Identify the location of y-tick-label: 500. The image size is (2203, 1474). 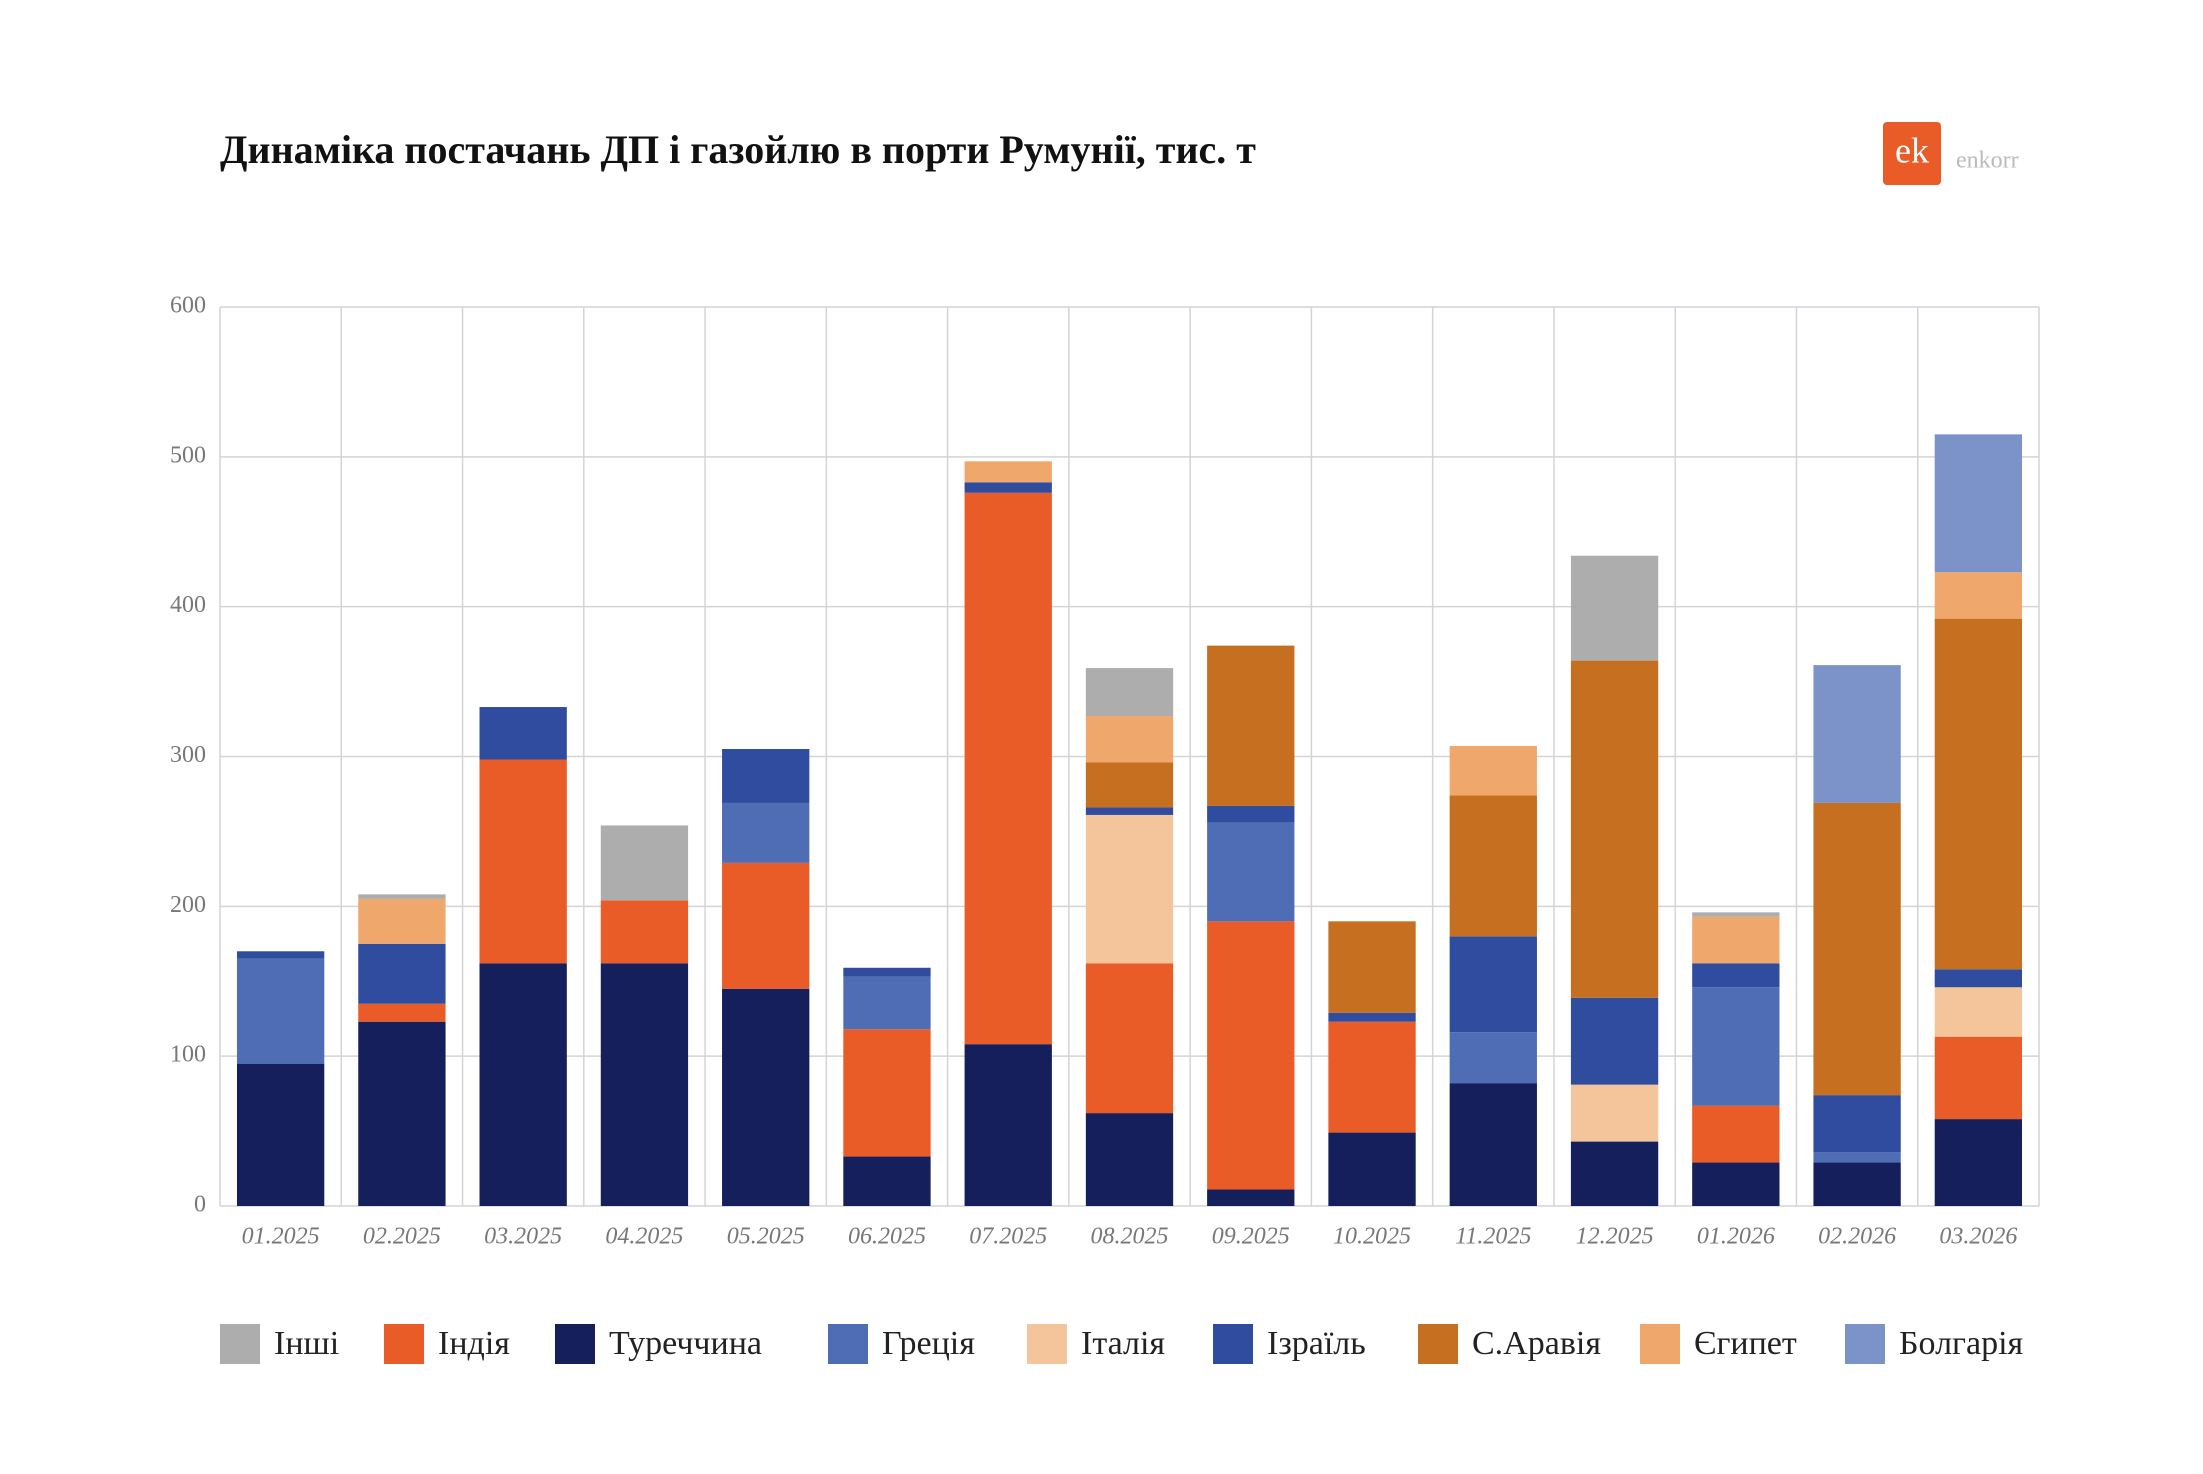
(188, 455).